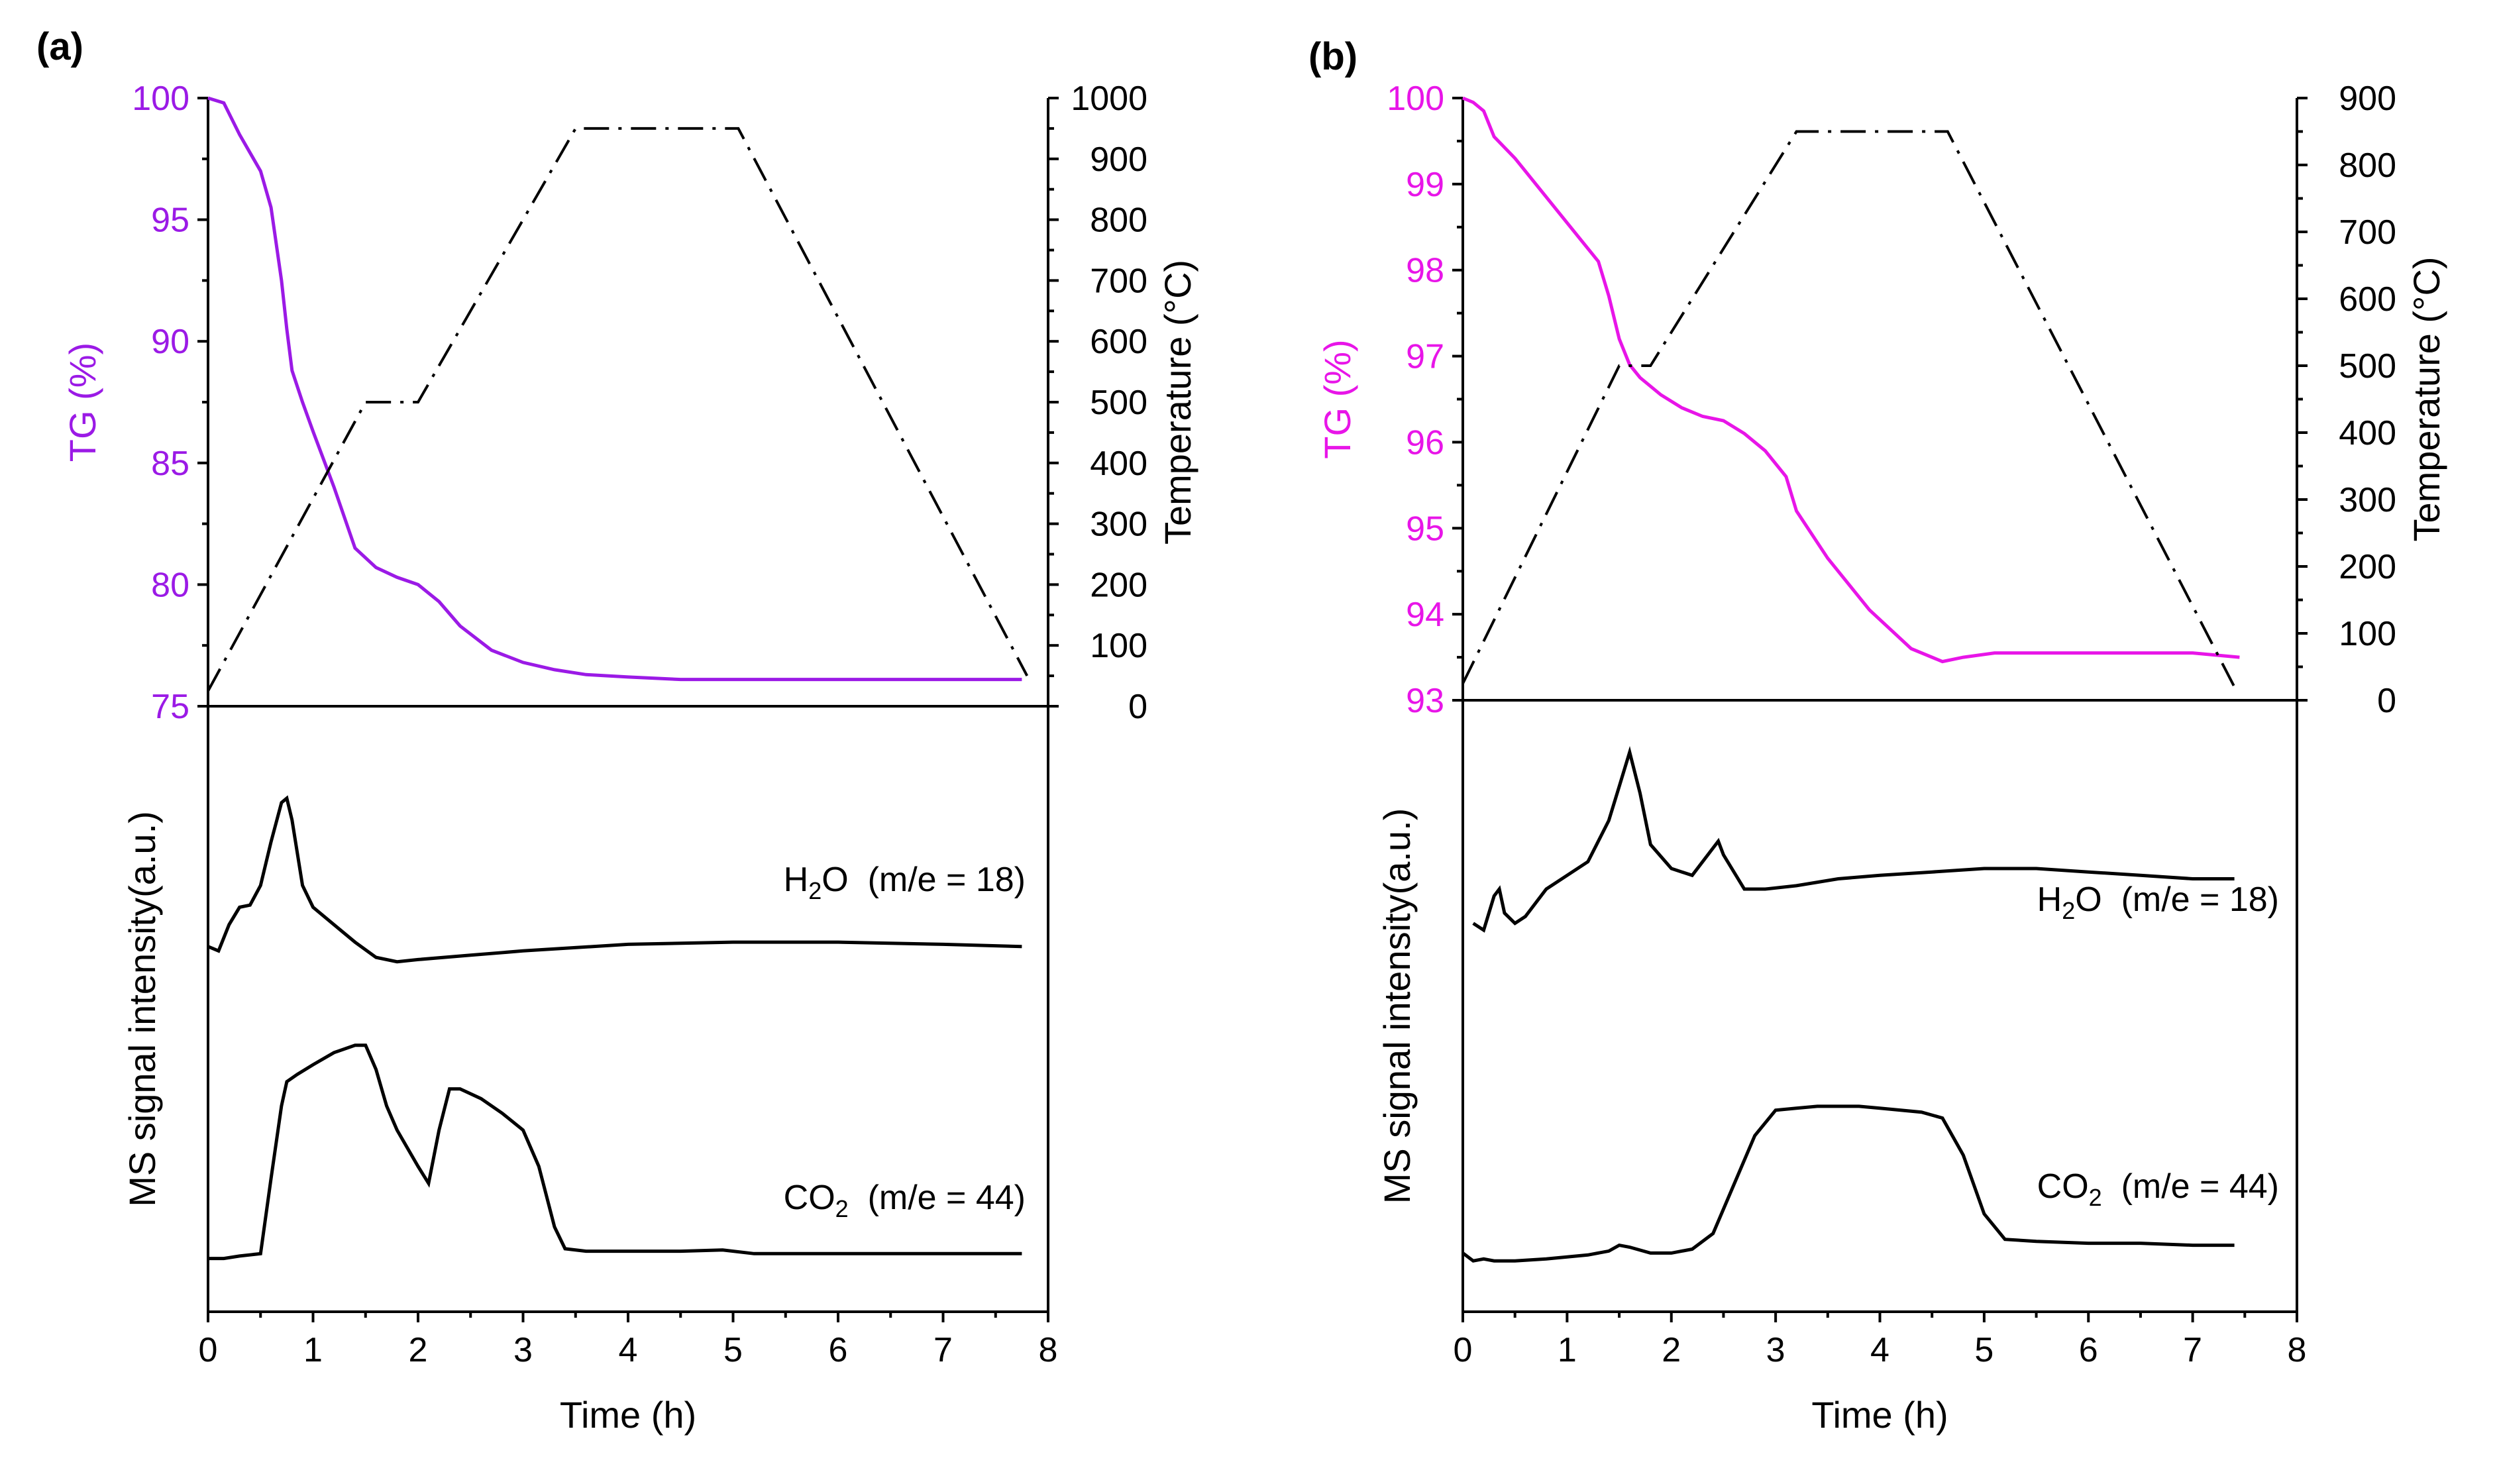 This screenshot has width=2499, height=1484. What do you see at coordinates (1332, 57) in the screenshot?
I see `panel-label: (b)` at bounding box center [1332, 57].